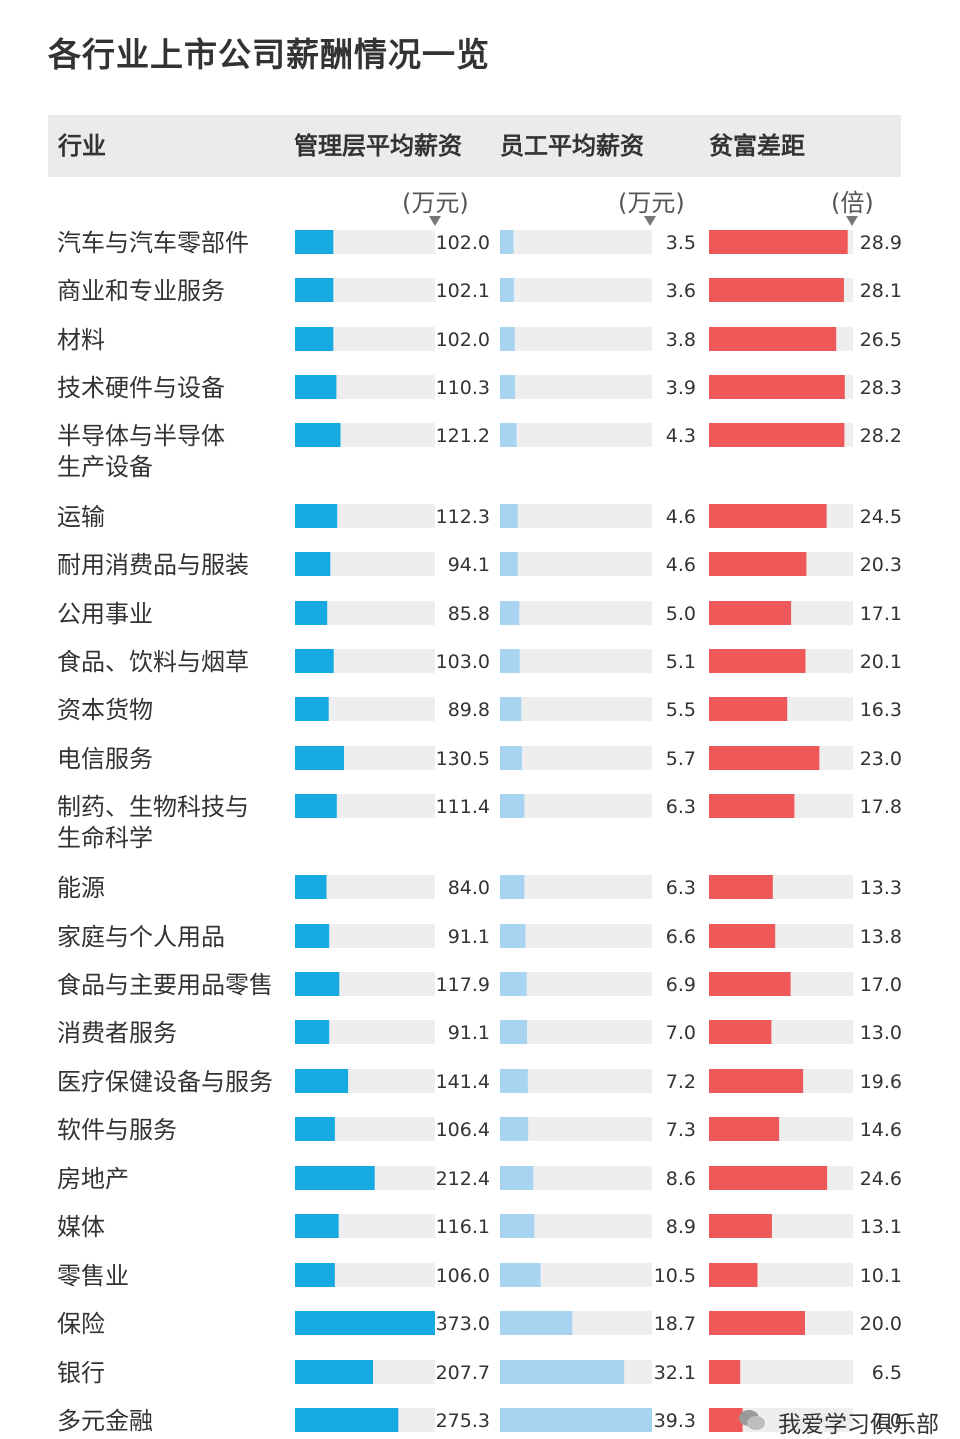 The width and height of the screenshot is (960, 1439). I want to click on category-label: 软件与服务, so click(117, 1130).